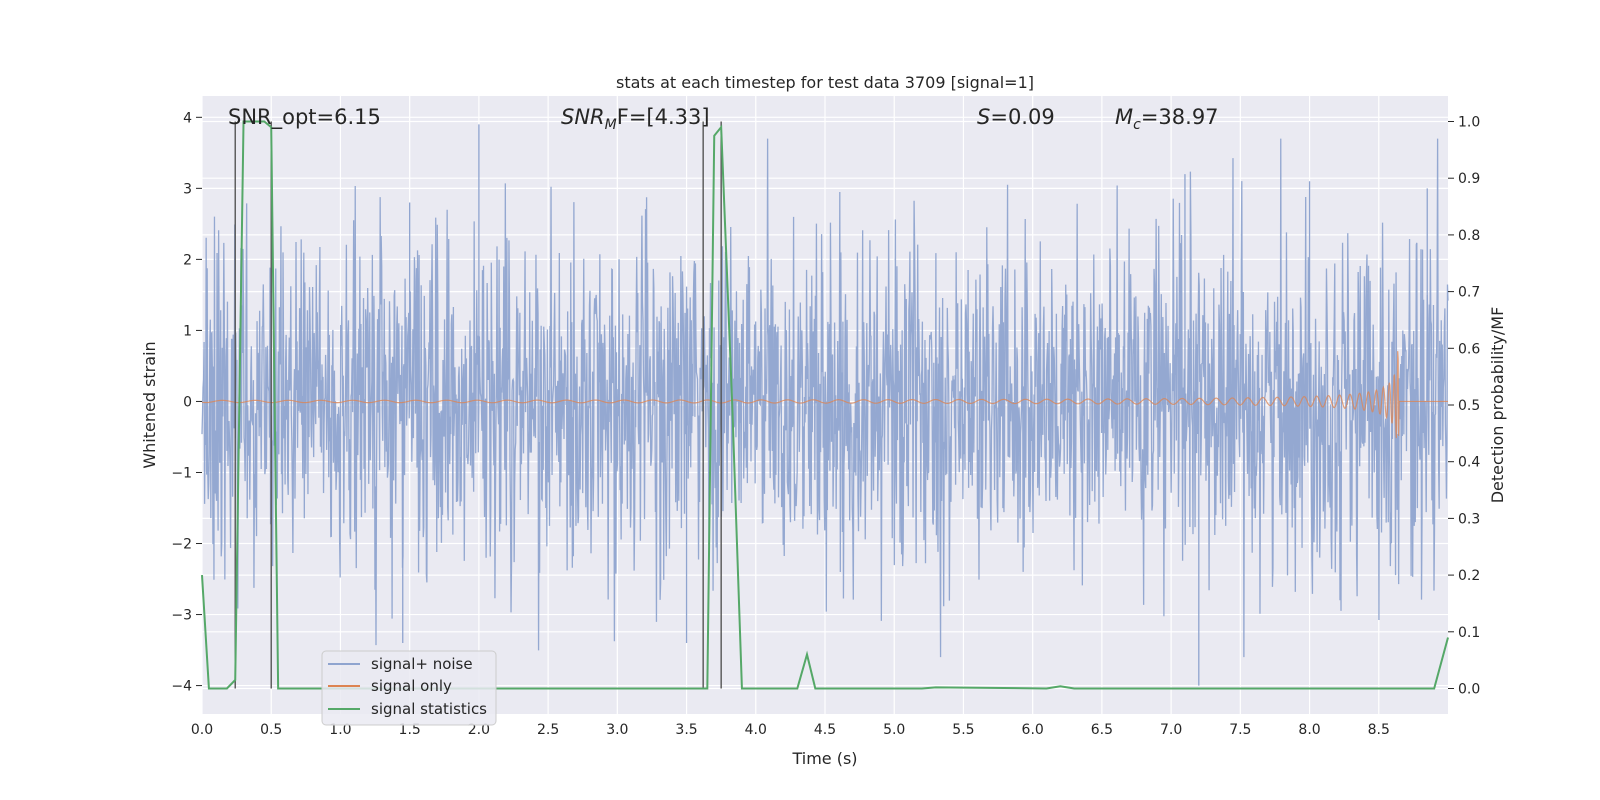  I want to click on annotation-s: S=0.09, so click(1016, 117).